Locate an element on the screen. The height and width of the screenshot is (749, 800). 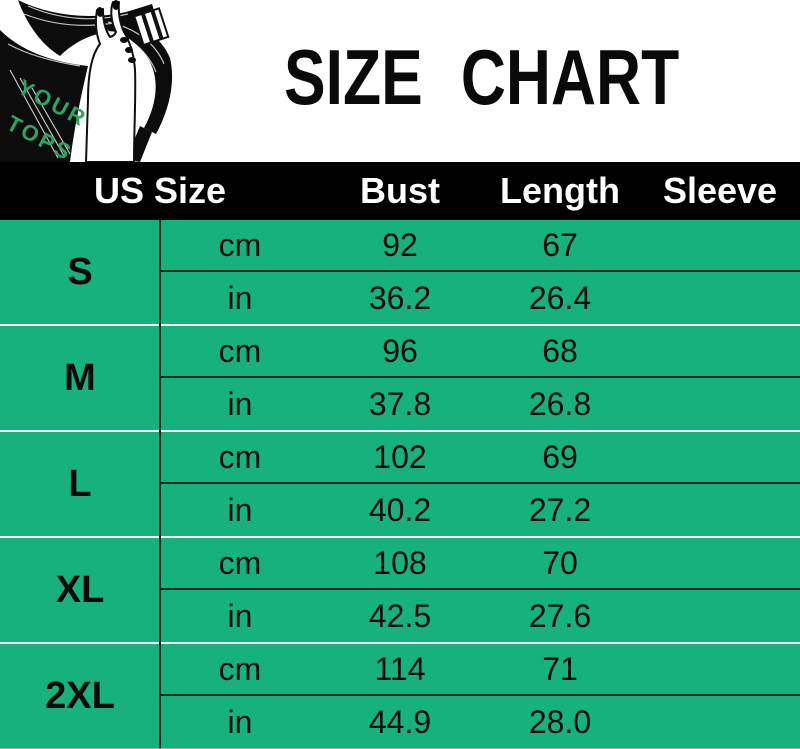
size-label: M is located at coordinates (80, 377).